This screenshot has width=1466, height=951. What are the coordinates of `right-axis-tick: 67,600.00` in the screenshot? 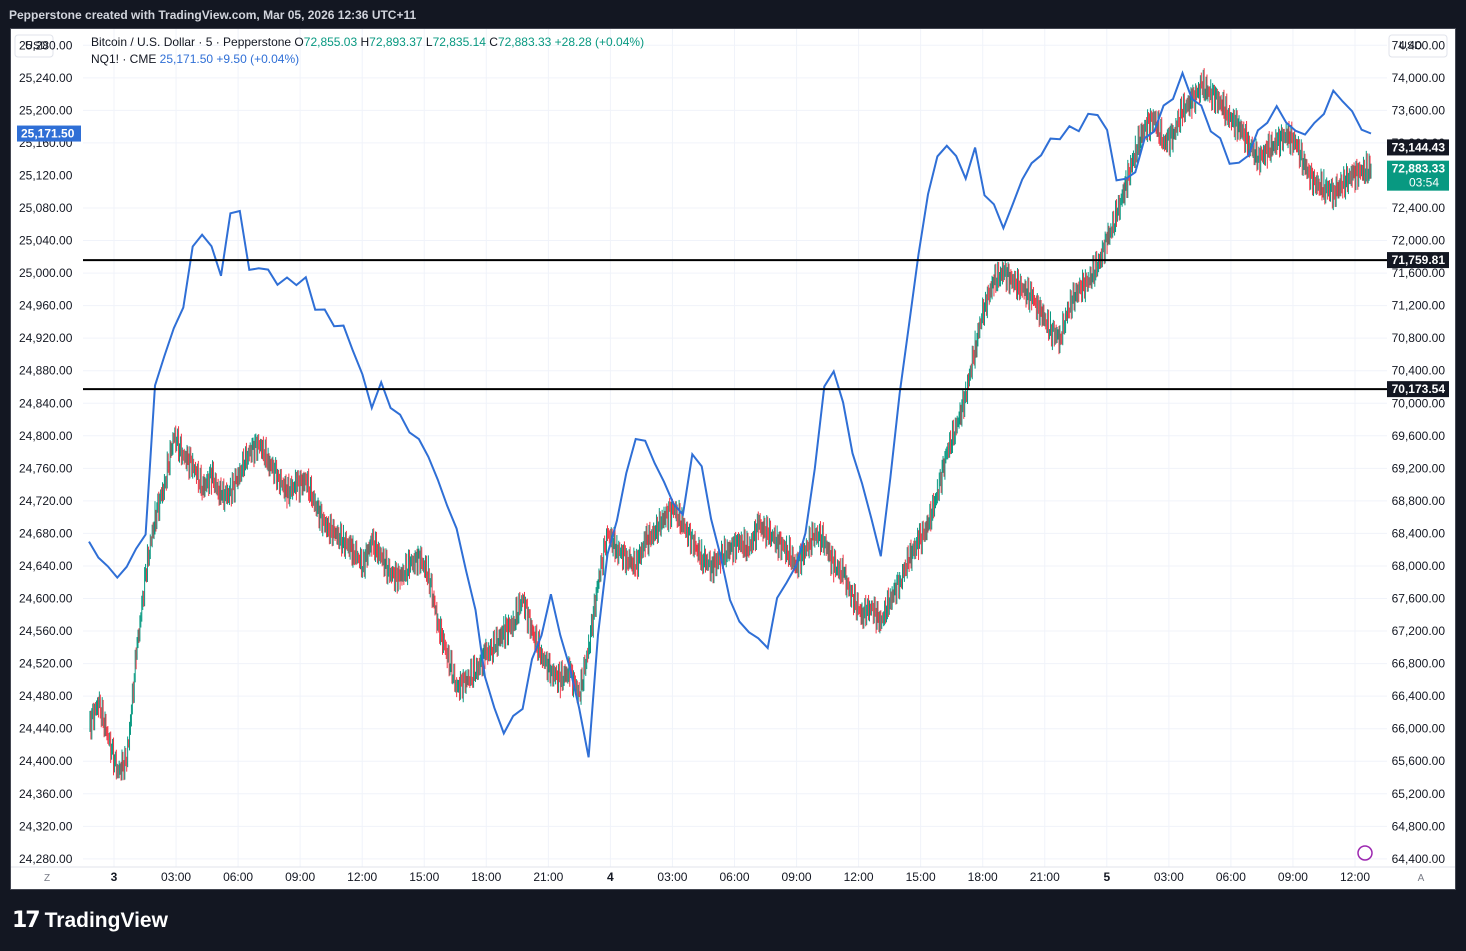 It's located at (1419, 599).